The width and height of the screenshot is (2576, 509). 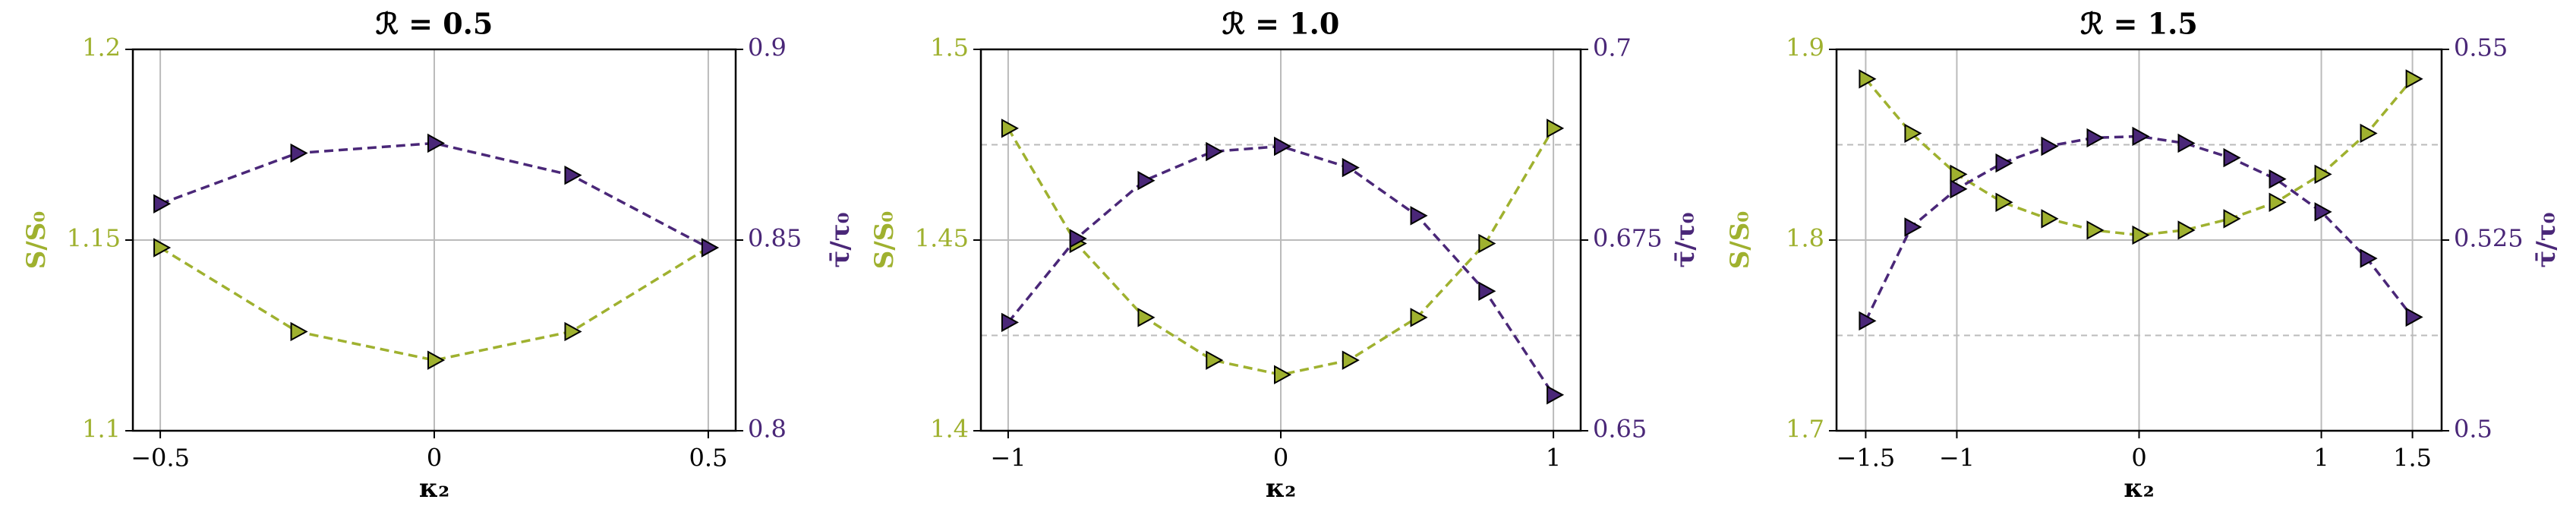 I want to click on y2-tick-label: 0.525, so click(x=2489, y=238).